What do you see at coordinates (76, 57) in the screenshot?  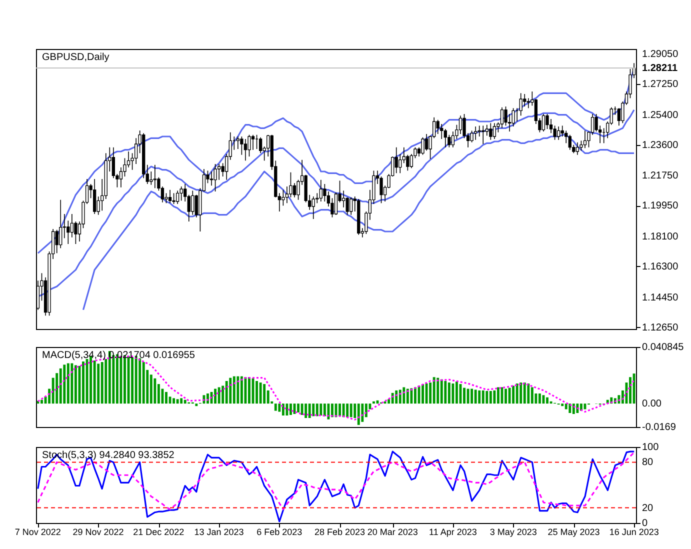 I see `chart-title: GBPUSD,Daily` at bounding box center [76, 57].